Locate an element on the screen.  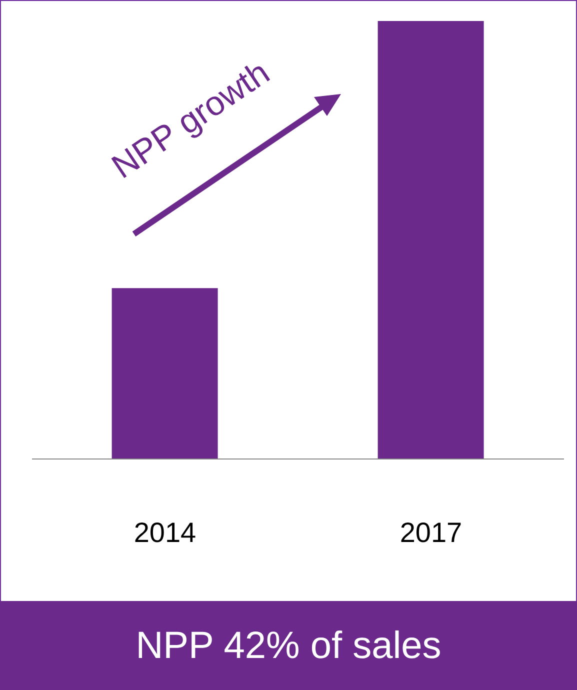
text: NPP 42% of sales is located at coordinates (288, 645).